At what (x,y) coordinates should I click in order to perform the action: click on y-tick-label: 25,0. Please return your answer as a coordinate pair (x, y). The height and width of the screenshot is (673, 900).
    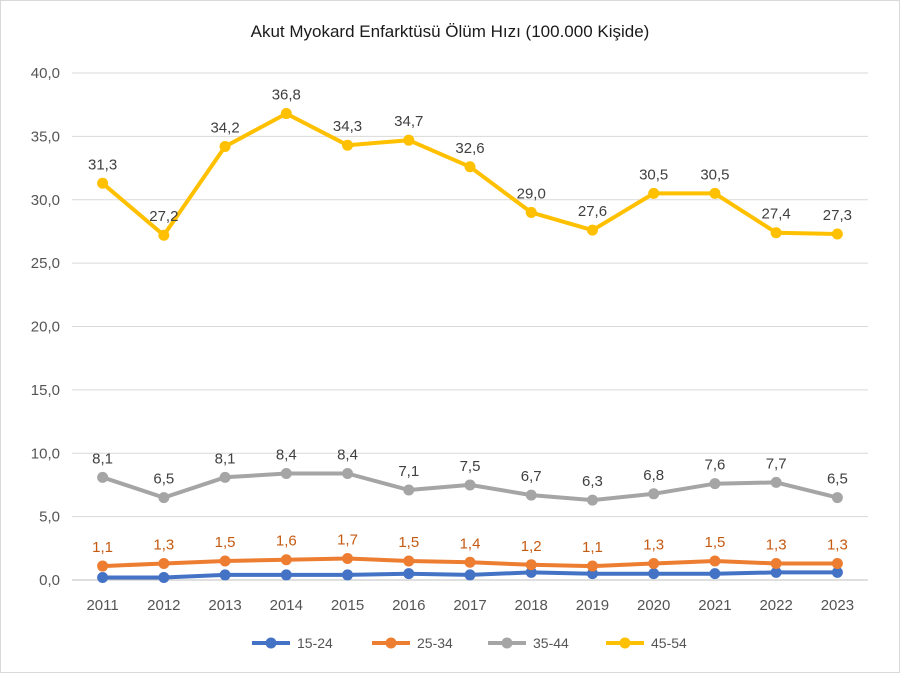
    Looking at the image, I should click on (45, 263).